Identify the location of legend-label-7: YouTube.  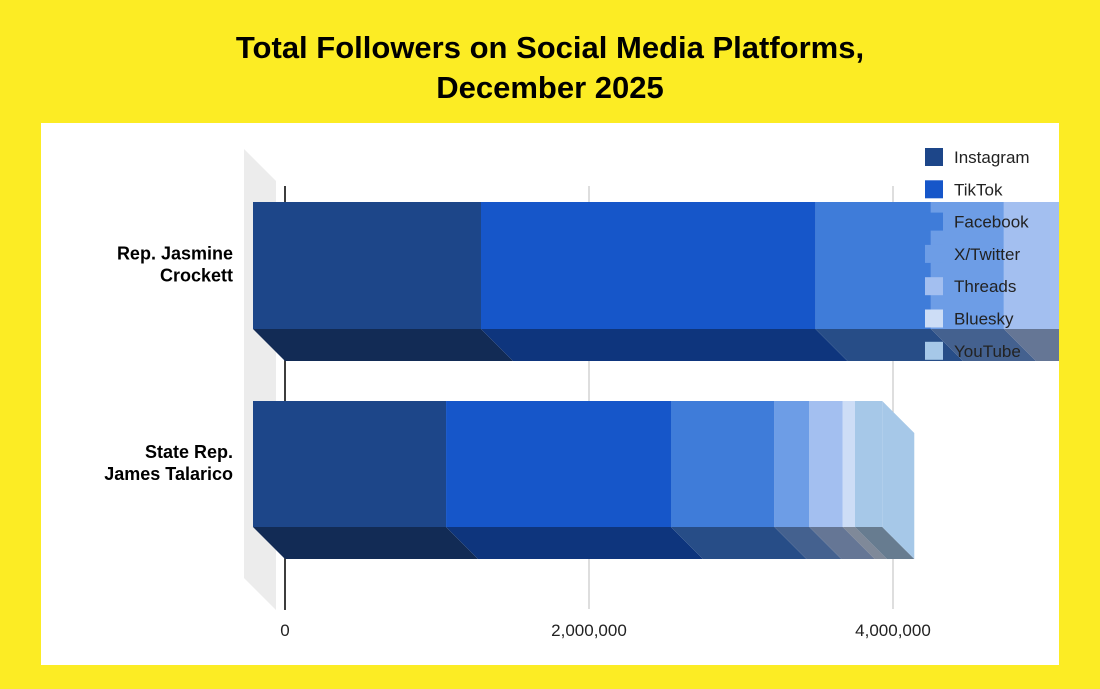
(987, 351).